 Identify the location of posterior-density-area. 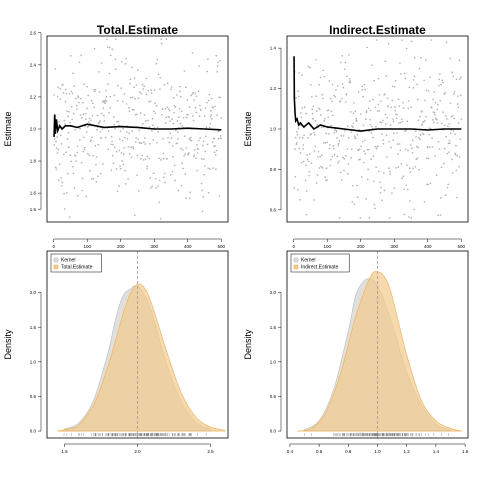
(141, 357).